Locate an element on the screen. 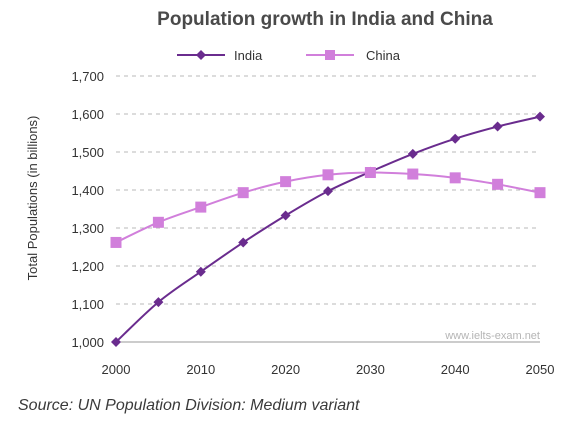  x-tick-label: 2050 is located at coordinates (540, 369).